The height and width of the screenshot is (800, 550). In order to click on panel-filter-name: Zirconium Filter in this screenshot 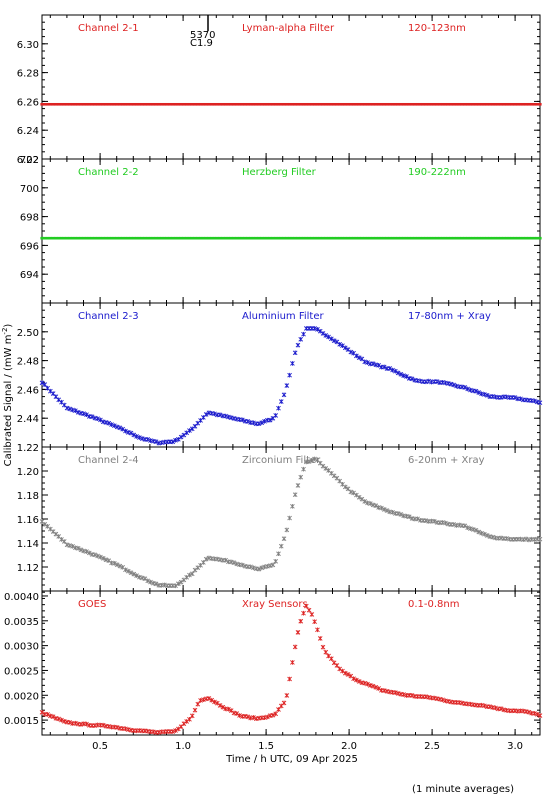, I will do `click(281, 460)`.